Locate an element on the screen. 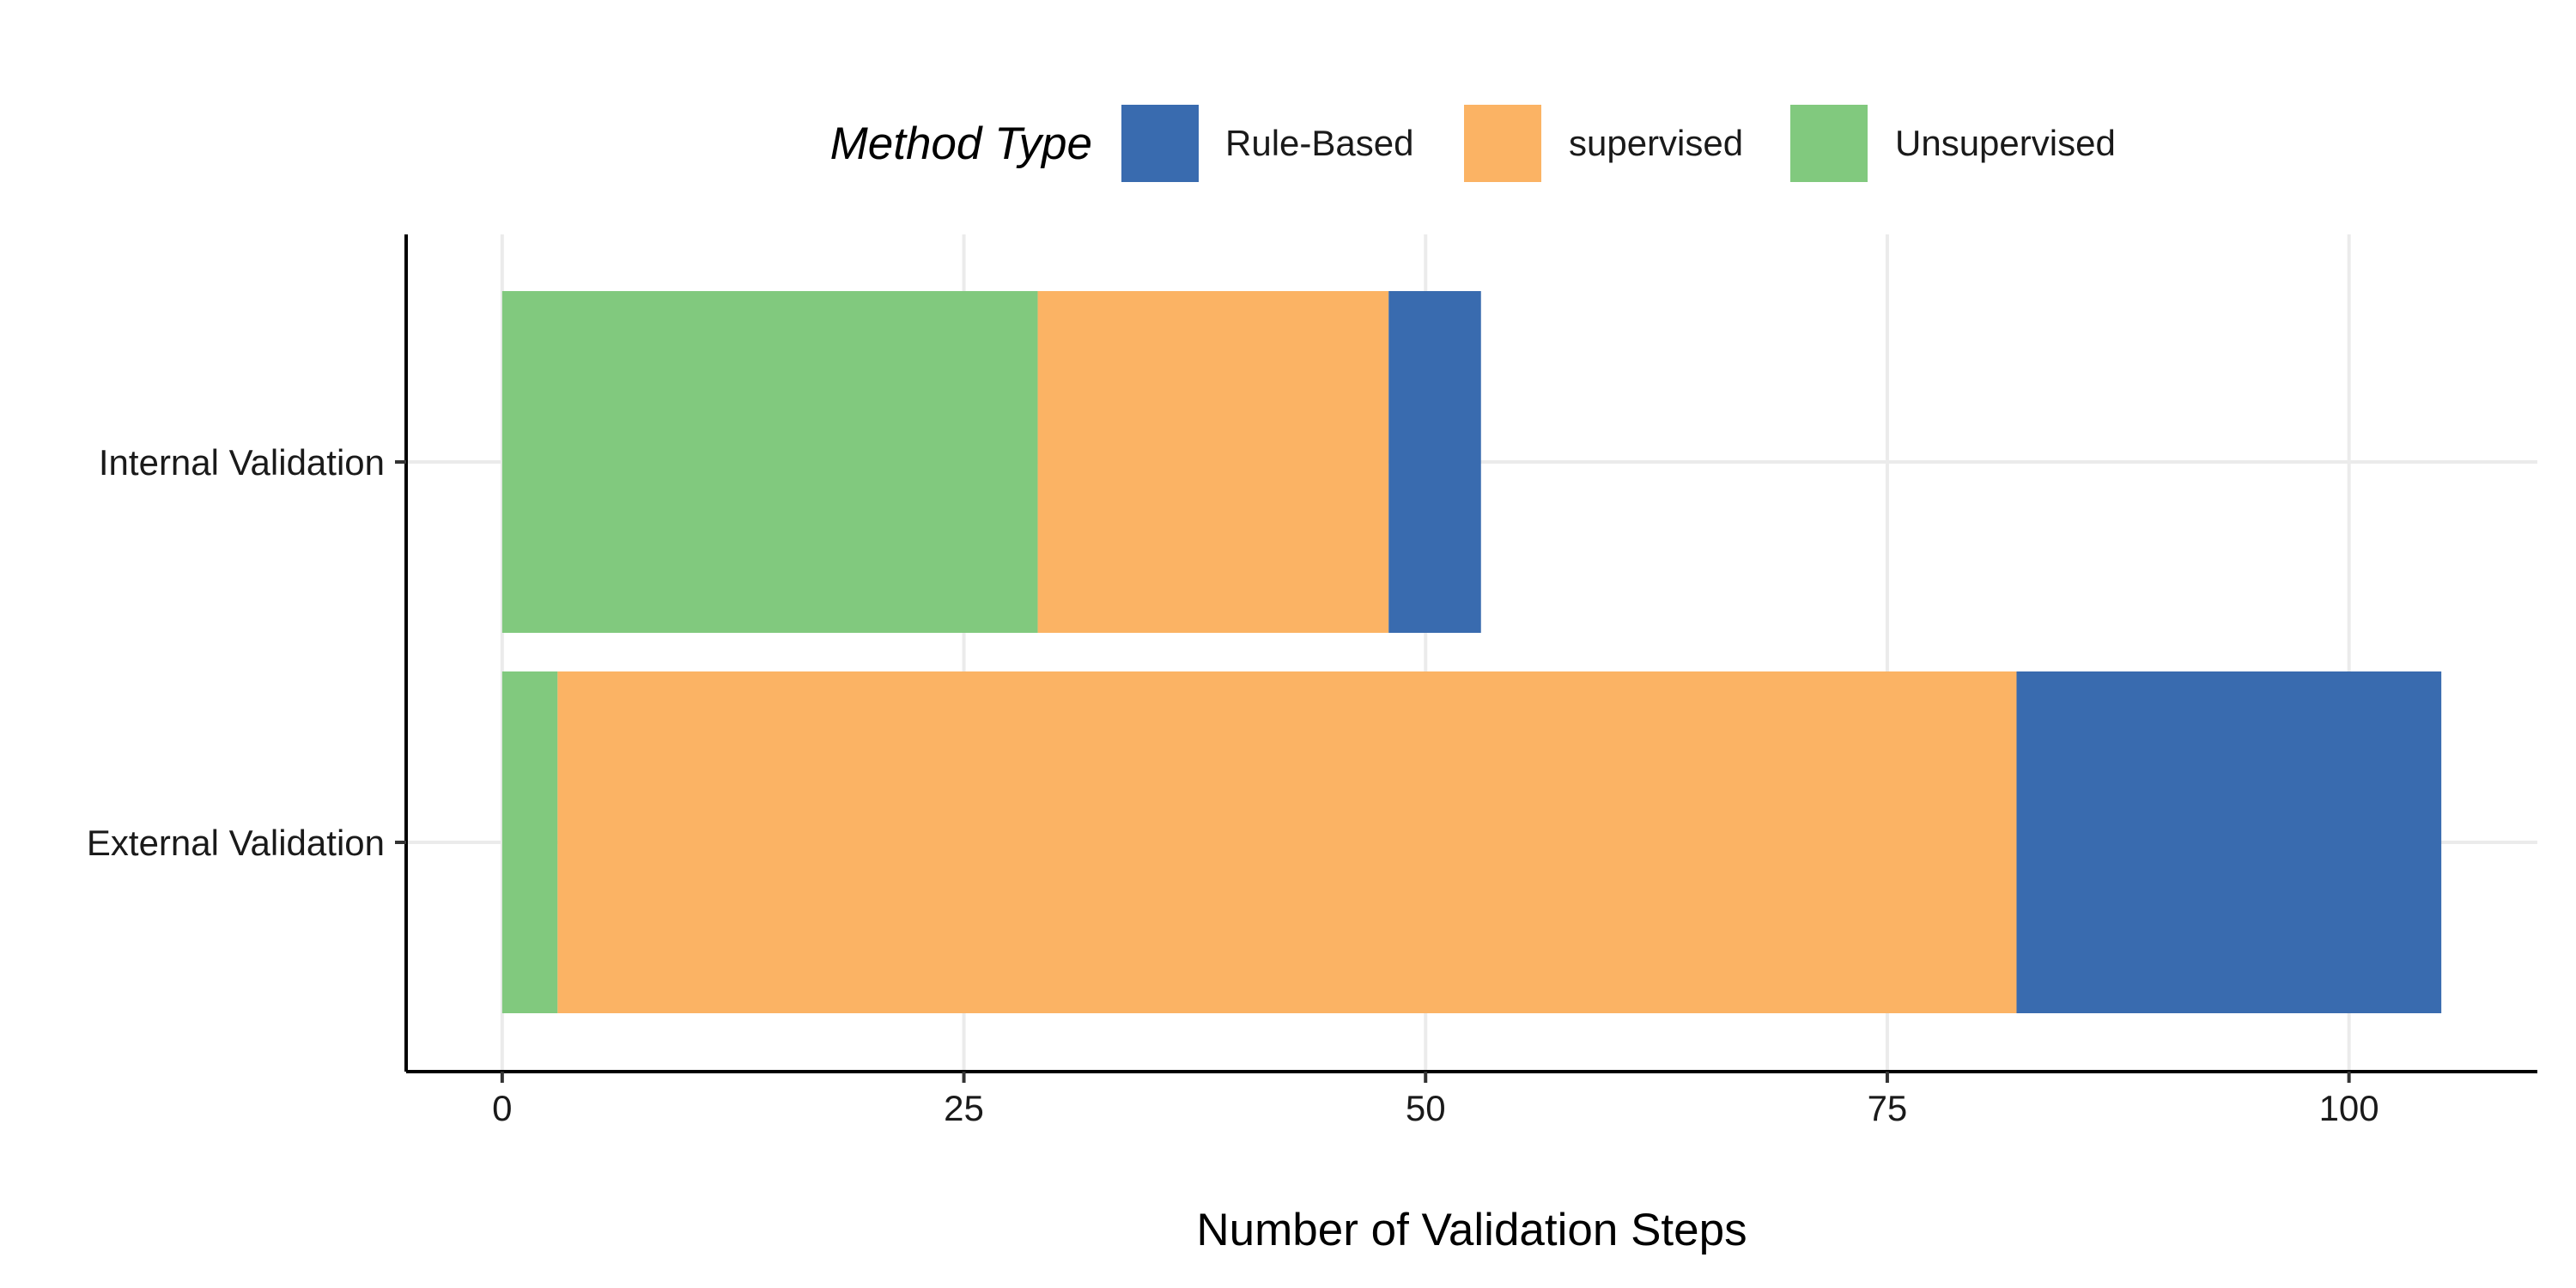 This screenshot has width=2576, height=1288. x-axis-title: Number of Validation Steps is located at coordinates (1471, 1230).